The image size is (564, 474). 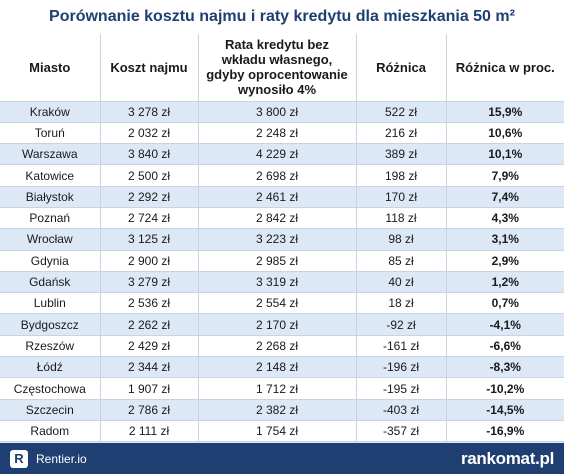 What do you see at coordinates (149, 197) in the screenshot?
I see `rent-cost-cell: 2 292 zł` at bounding box center [149, 197].